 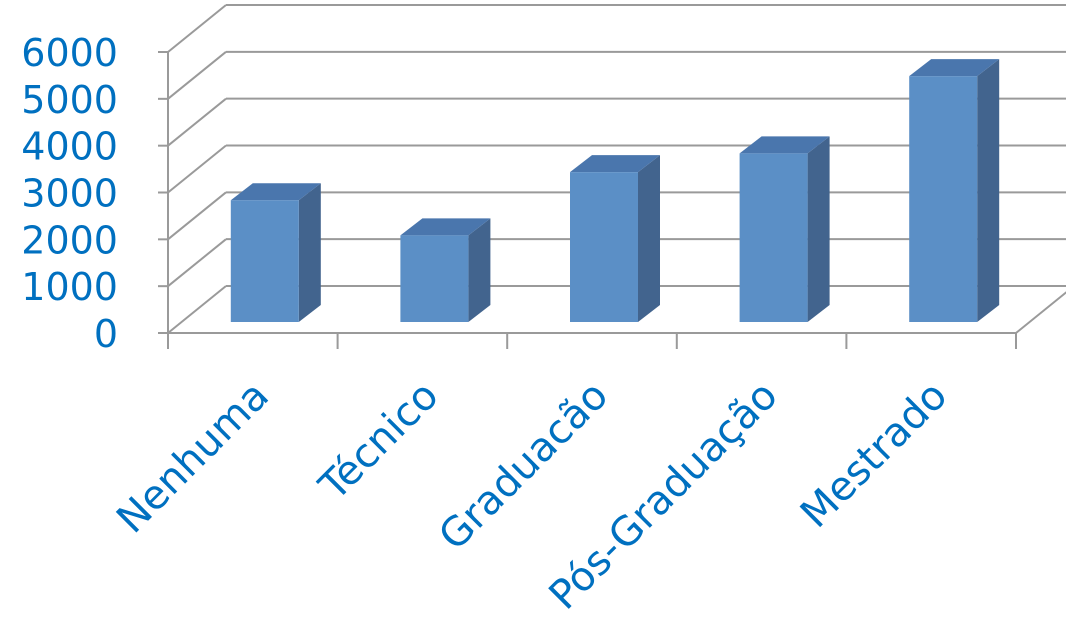 What do you see at coordinates (69, 287) in the screenshot?
I see `y-tick-label-1: 1000` at bounding box center [69, 287].